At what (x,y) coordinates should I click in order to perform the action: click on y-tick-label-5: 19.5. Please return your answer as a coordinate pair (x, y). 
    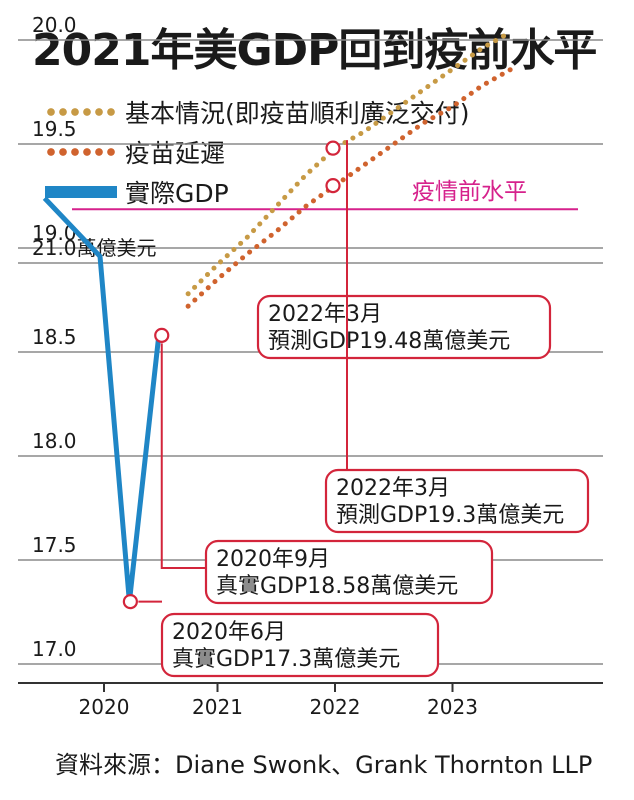
    Looking at the image, I should click on (54, 129).